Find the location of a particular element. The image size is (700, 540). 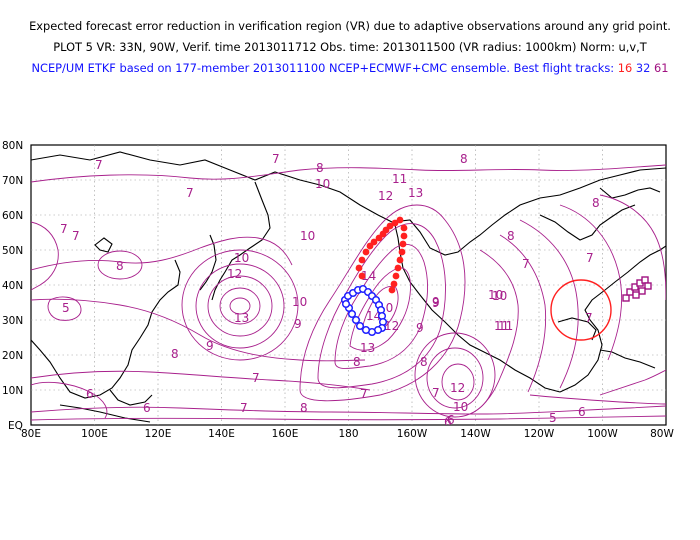

lat-axis-labels: 80N 70N 60N 50N 40N 30N 20N 10N EQ is located at coordinates (12, 286).